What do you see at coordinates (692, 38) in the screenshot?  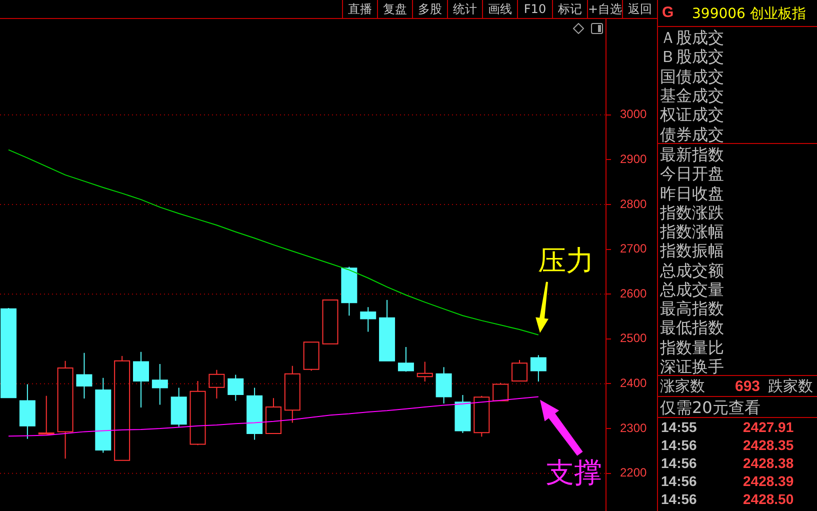 I see `text: Ａ股成交` at bounding box center [692, 38].